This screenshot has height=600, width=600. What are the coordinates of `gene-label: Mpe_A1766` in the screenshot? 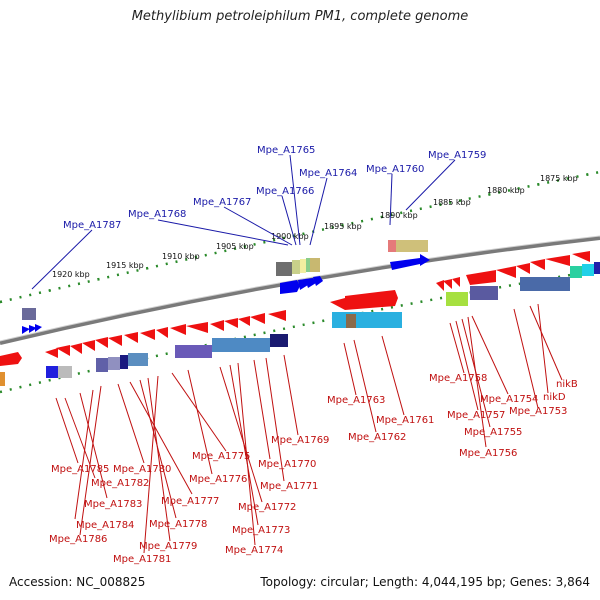 It's located at (285, 191).